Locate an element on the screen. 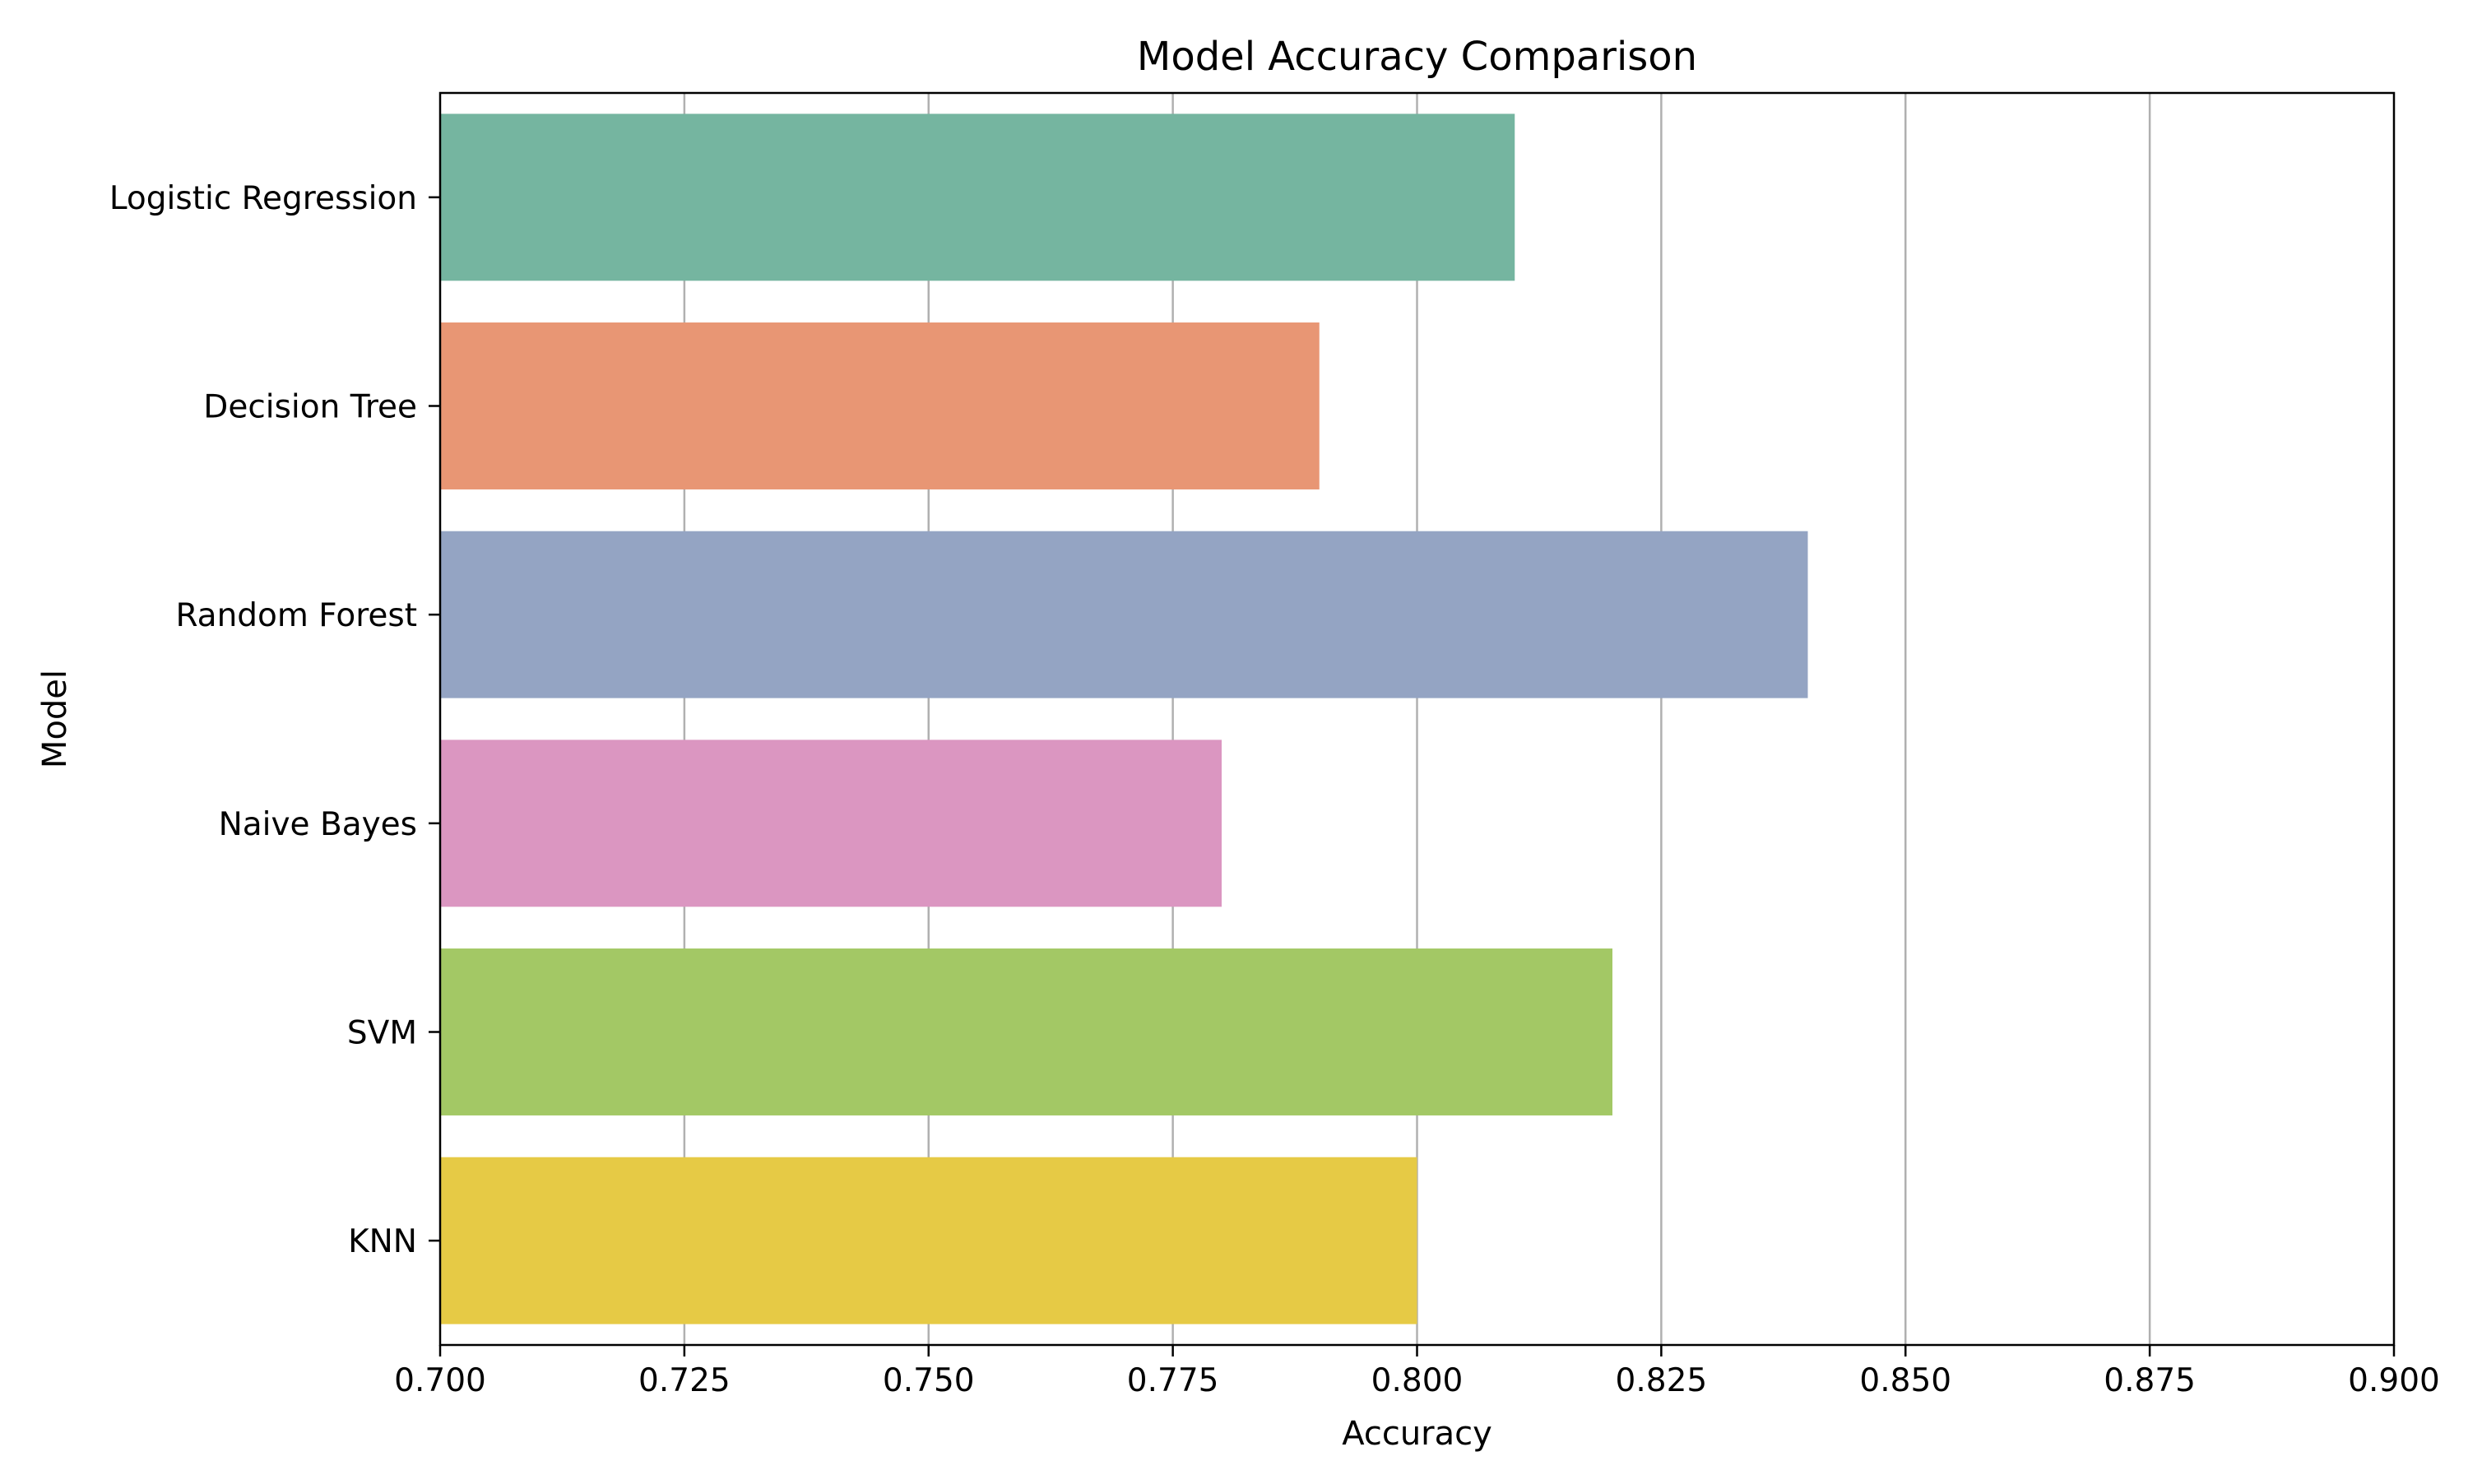 This screenshot has height=1484, width=2468. y-tick-label: Naive Bayes is located at coordinates (318, 824).